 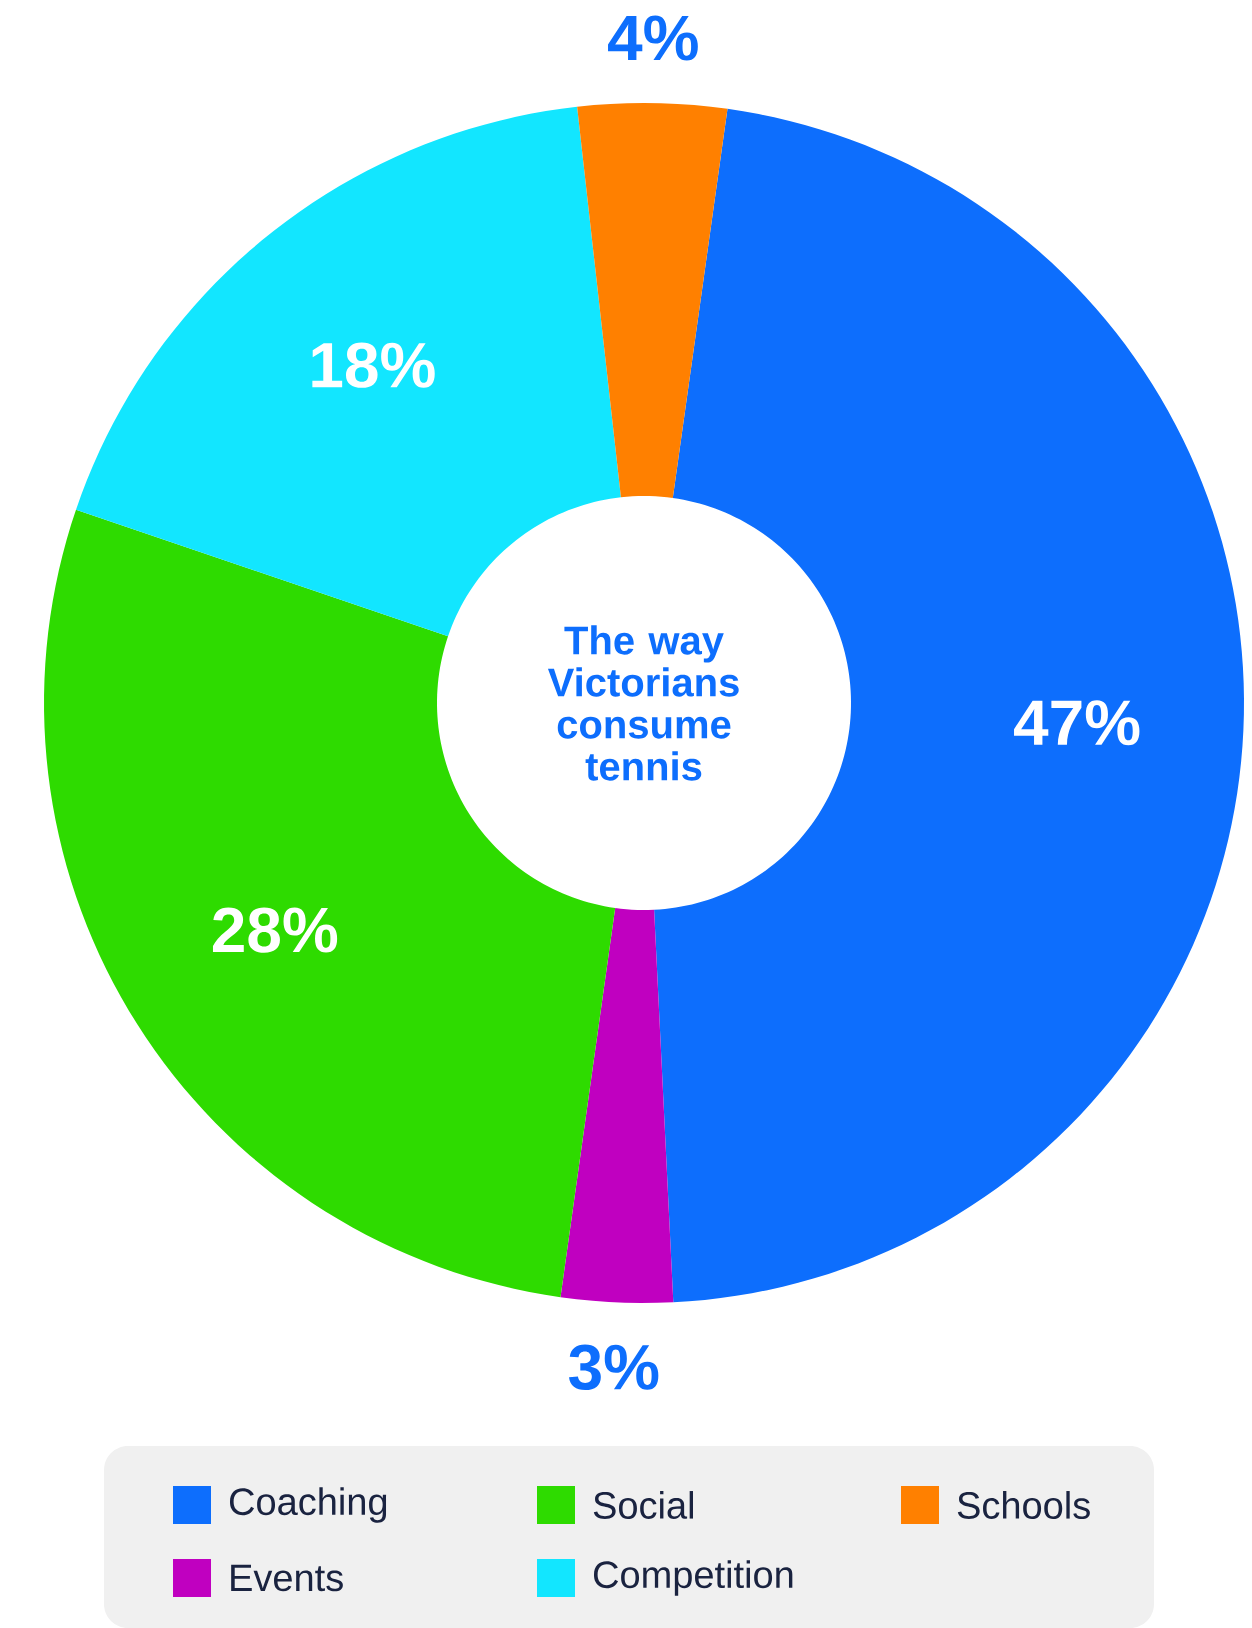 What do you see at coordinates (275, 930) in the screenshot?
I see `data-label: 28%` at bounding box center [275, 930].